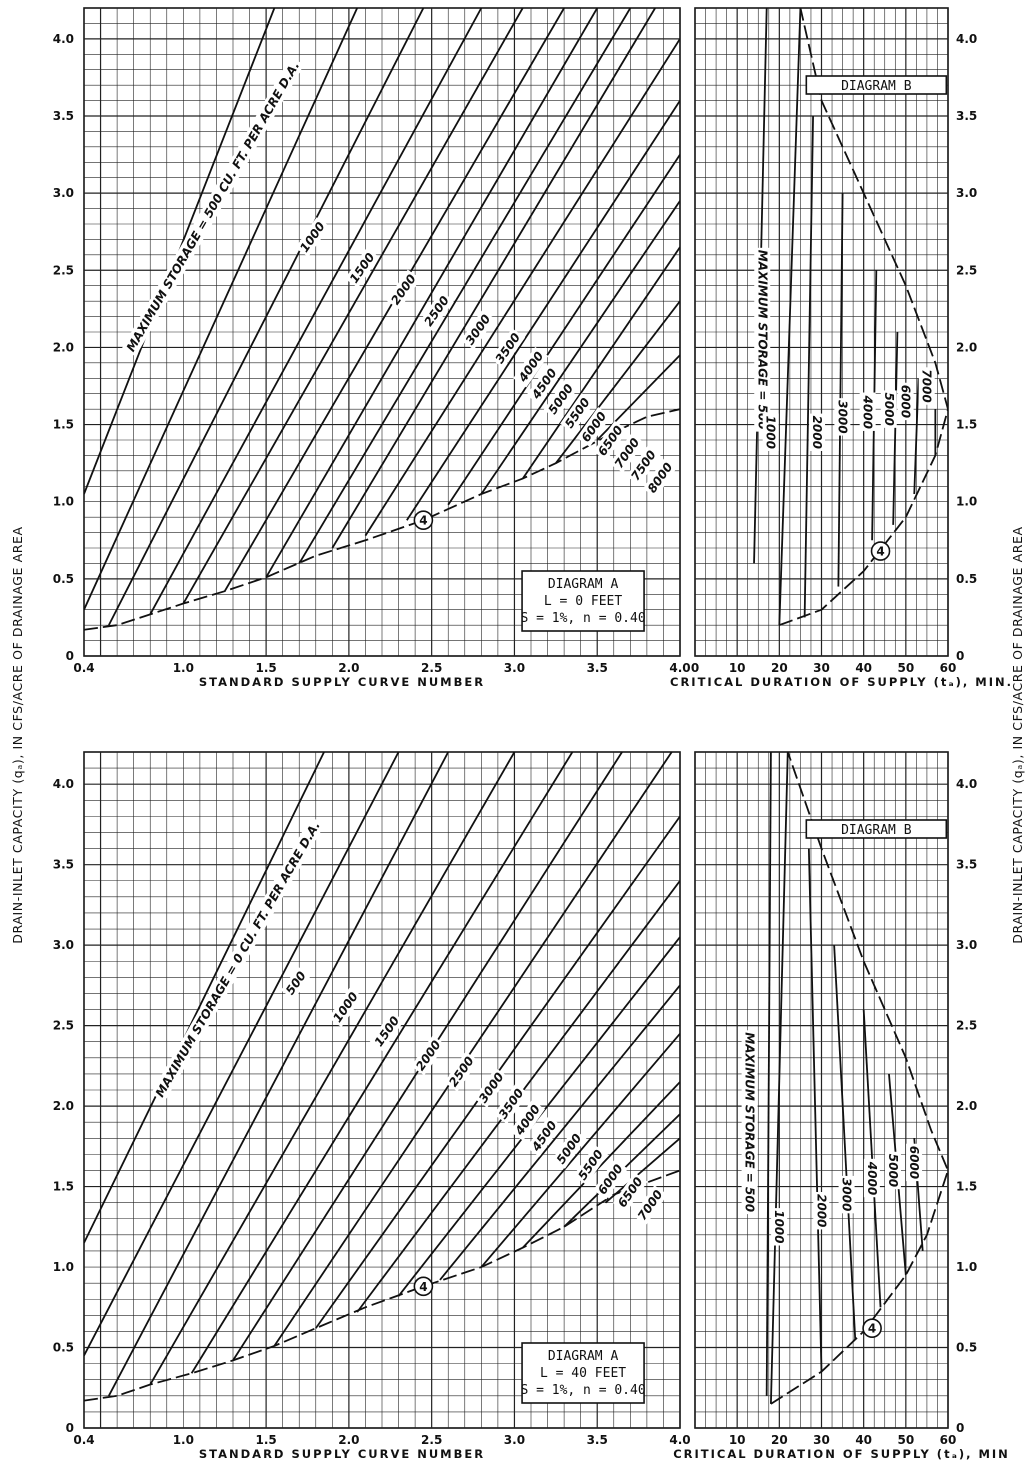 This screenshot has width=1035, height=1477. I want to click on series-group, so click(856, 1078).